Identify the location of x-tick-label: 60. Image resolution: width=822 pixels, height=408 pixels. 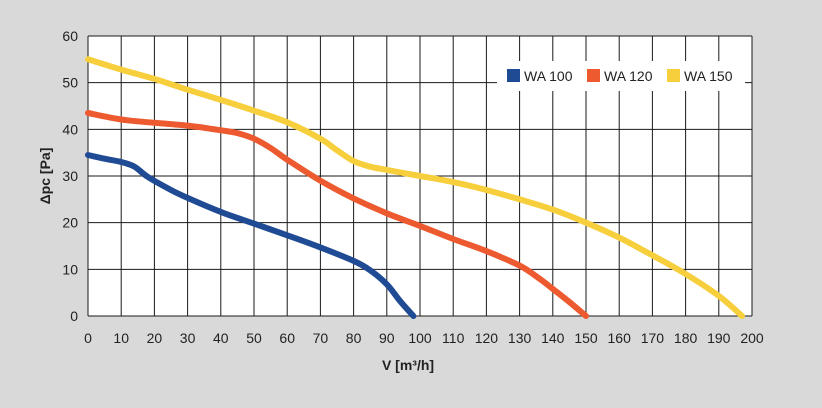
(287, 338).